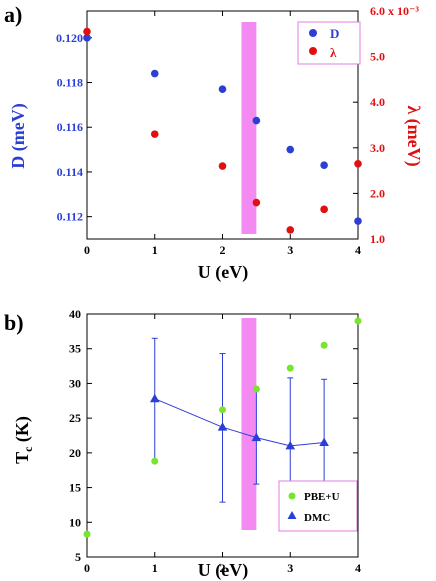 The width and height of the screenshot is (436, 581). What do you see at coordinates (28, 449) in the screenshot?
I see `panel-b-y-axis-title-sub: c` at bounding box center [28, 449].